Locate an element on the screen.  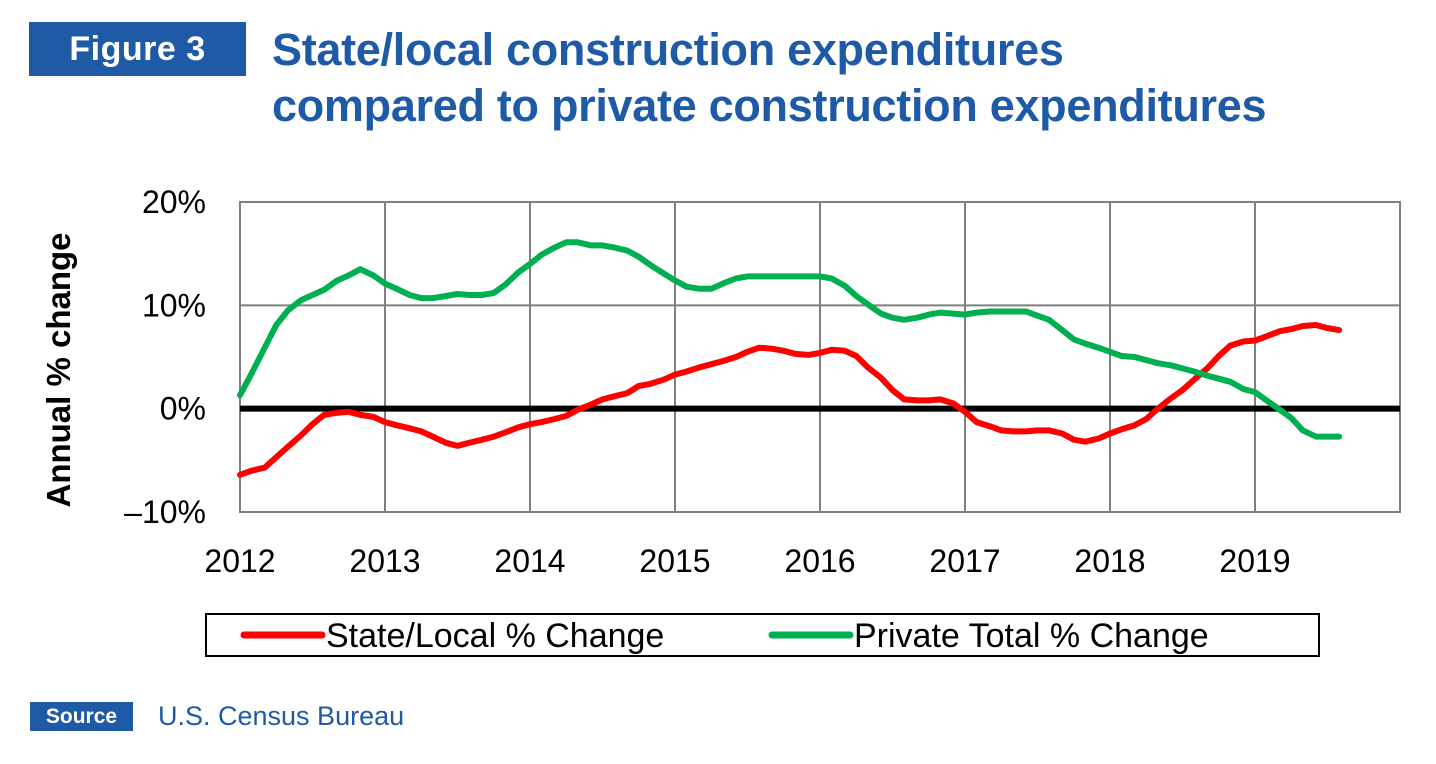
y-tick-labels: 20% 10% 0% –10% is located at coordinates (165, 357).